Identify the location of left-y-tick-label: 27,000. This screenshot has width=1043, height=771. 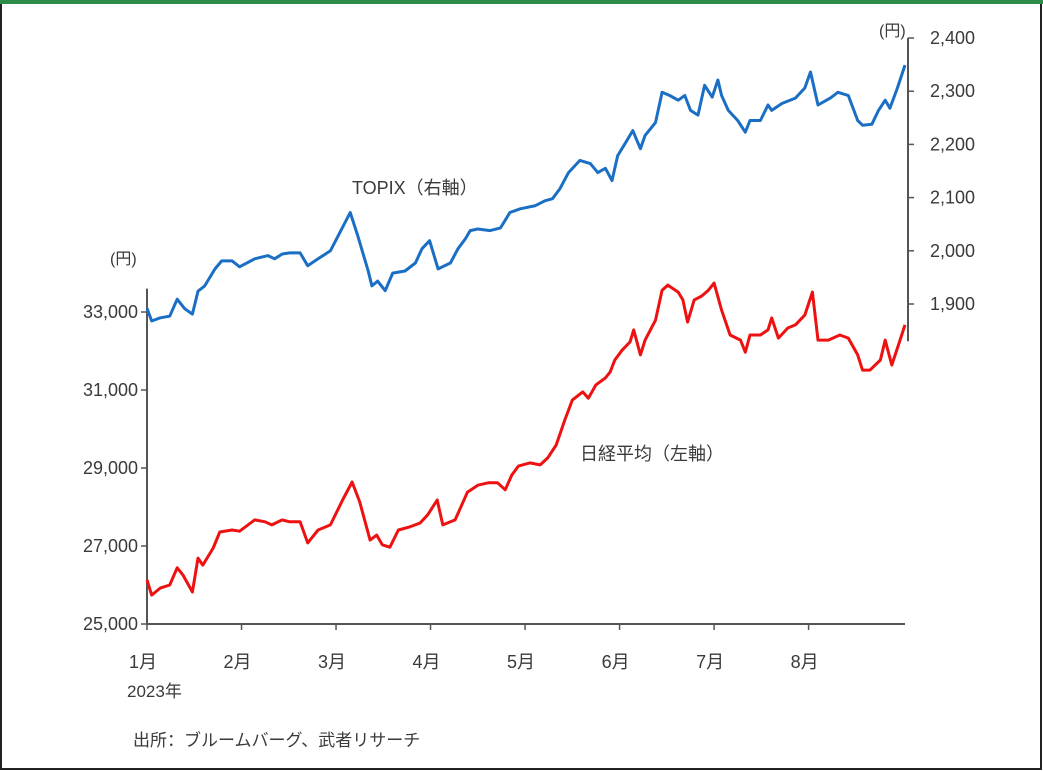
(110, 546).